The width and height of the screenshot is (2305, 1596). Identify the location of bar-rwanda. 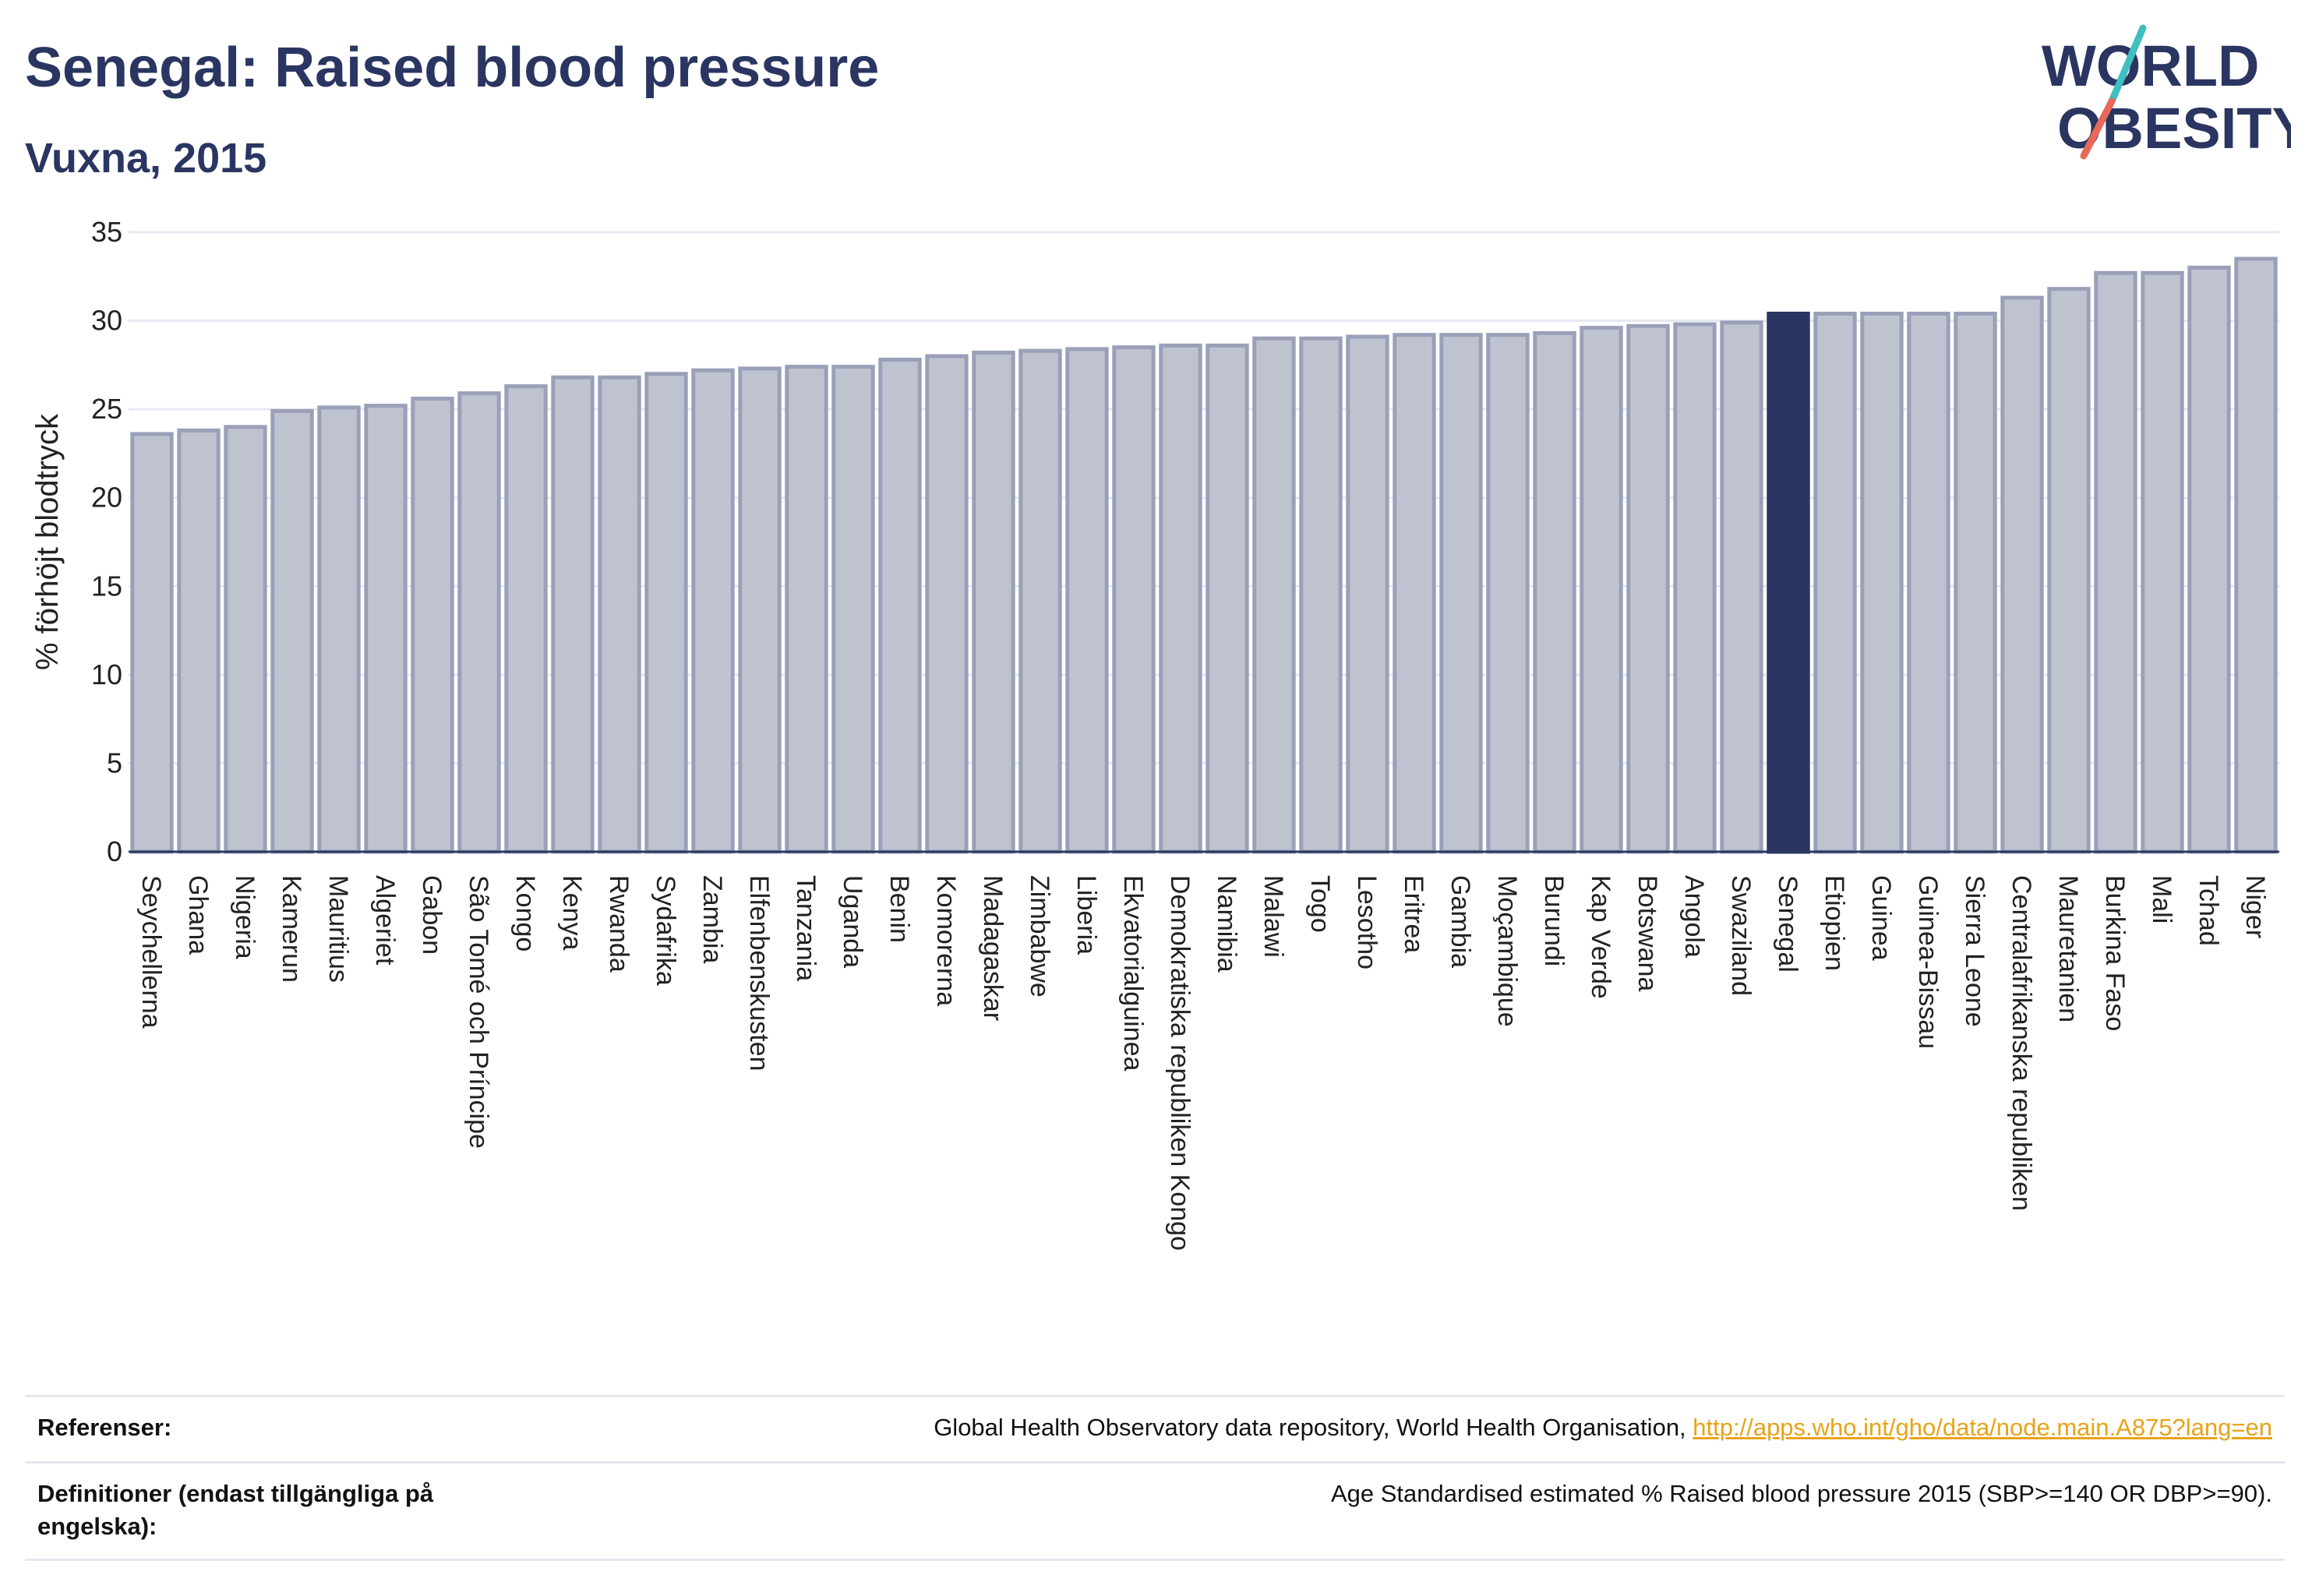
(619, 614).